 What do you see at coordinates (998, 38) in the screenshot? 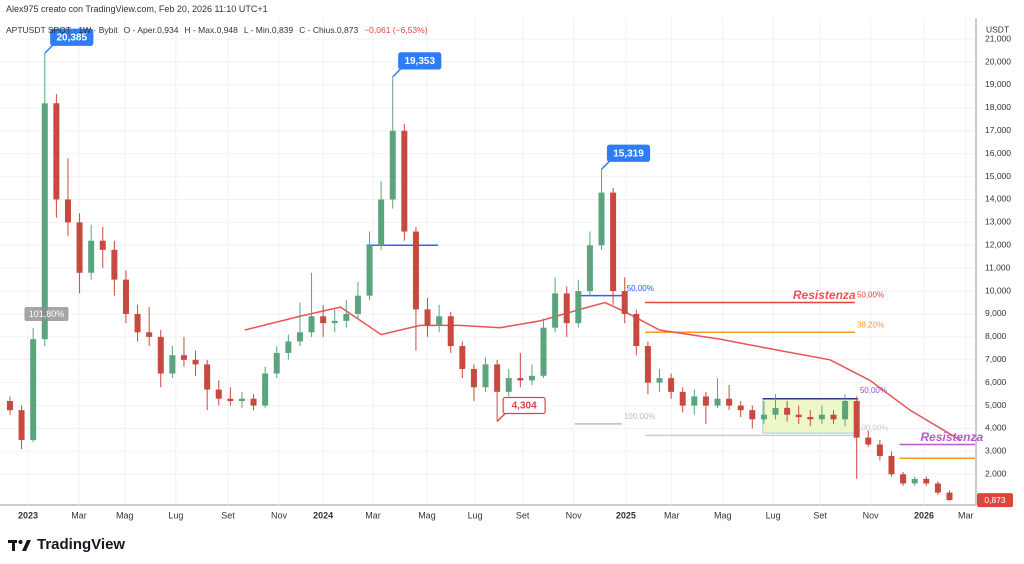
I see `y-tick-label: 21,000` at bounding box center [998, 38].